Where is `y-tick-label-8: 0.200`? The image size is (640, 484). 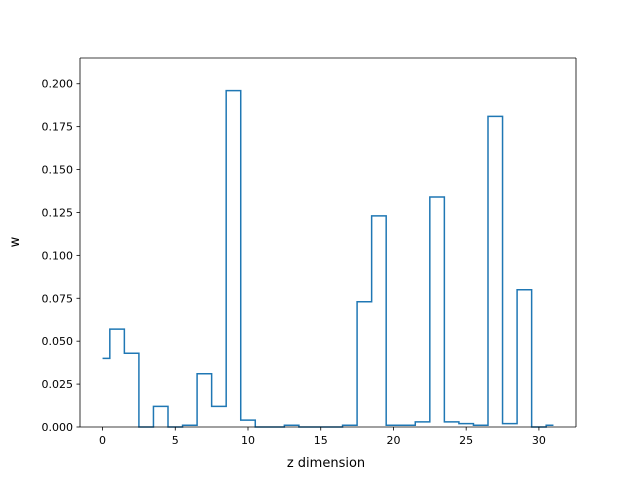
y-tick-label-8: 0.200 is located at coordinates (58, 84).